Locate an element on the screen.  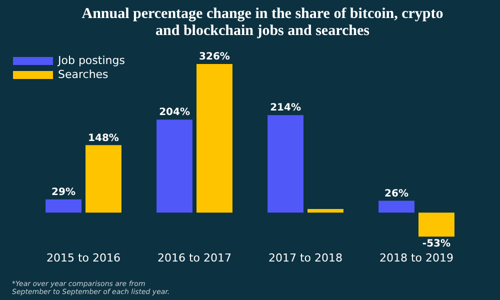
data-label: 204% is located at coordinates (174, 112).